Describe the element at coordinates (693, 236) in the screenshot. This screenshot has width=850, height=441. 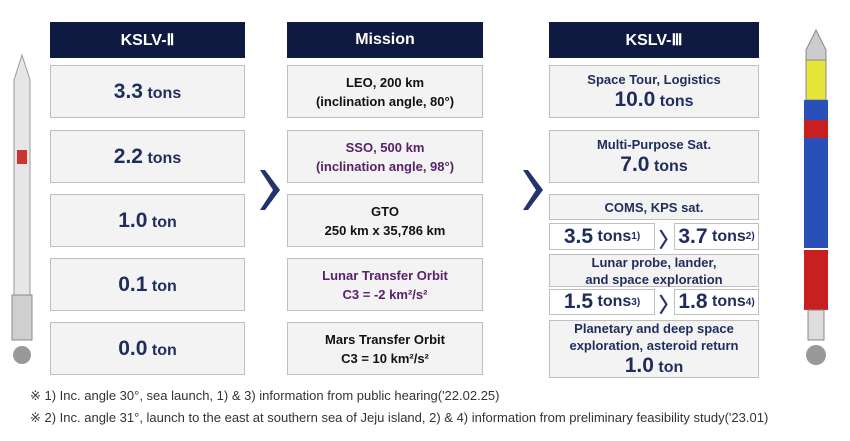
I see `payload: 3.7` at that location.